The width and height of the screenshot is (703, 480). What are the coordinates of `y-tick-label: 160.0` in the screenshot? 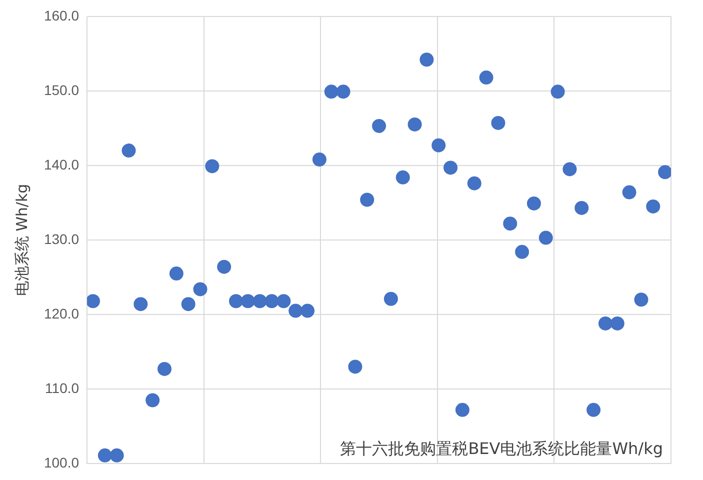 It's located at (62, 15).